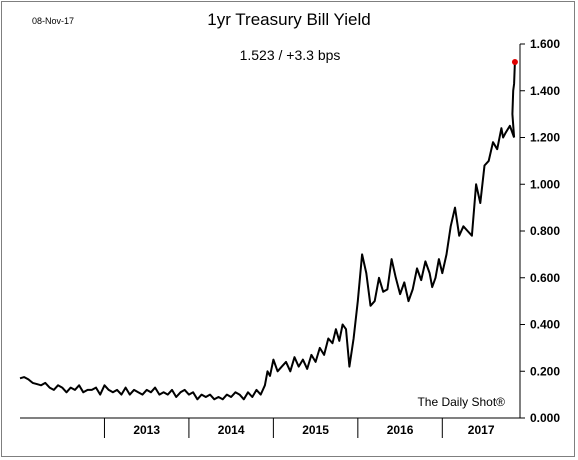 The height and width of the screenshot is (460, 578). What do you see at coordinates (514, 61) in the screenshot?
I see `last-point-marker` at bounding box center [514, 61].